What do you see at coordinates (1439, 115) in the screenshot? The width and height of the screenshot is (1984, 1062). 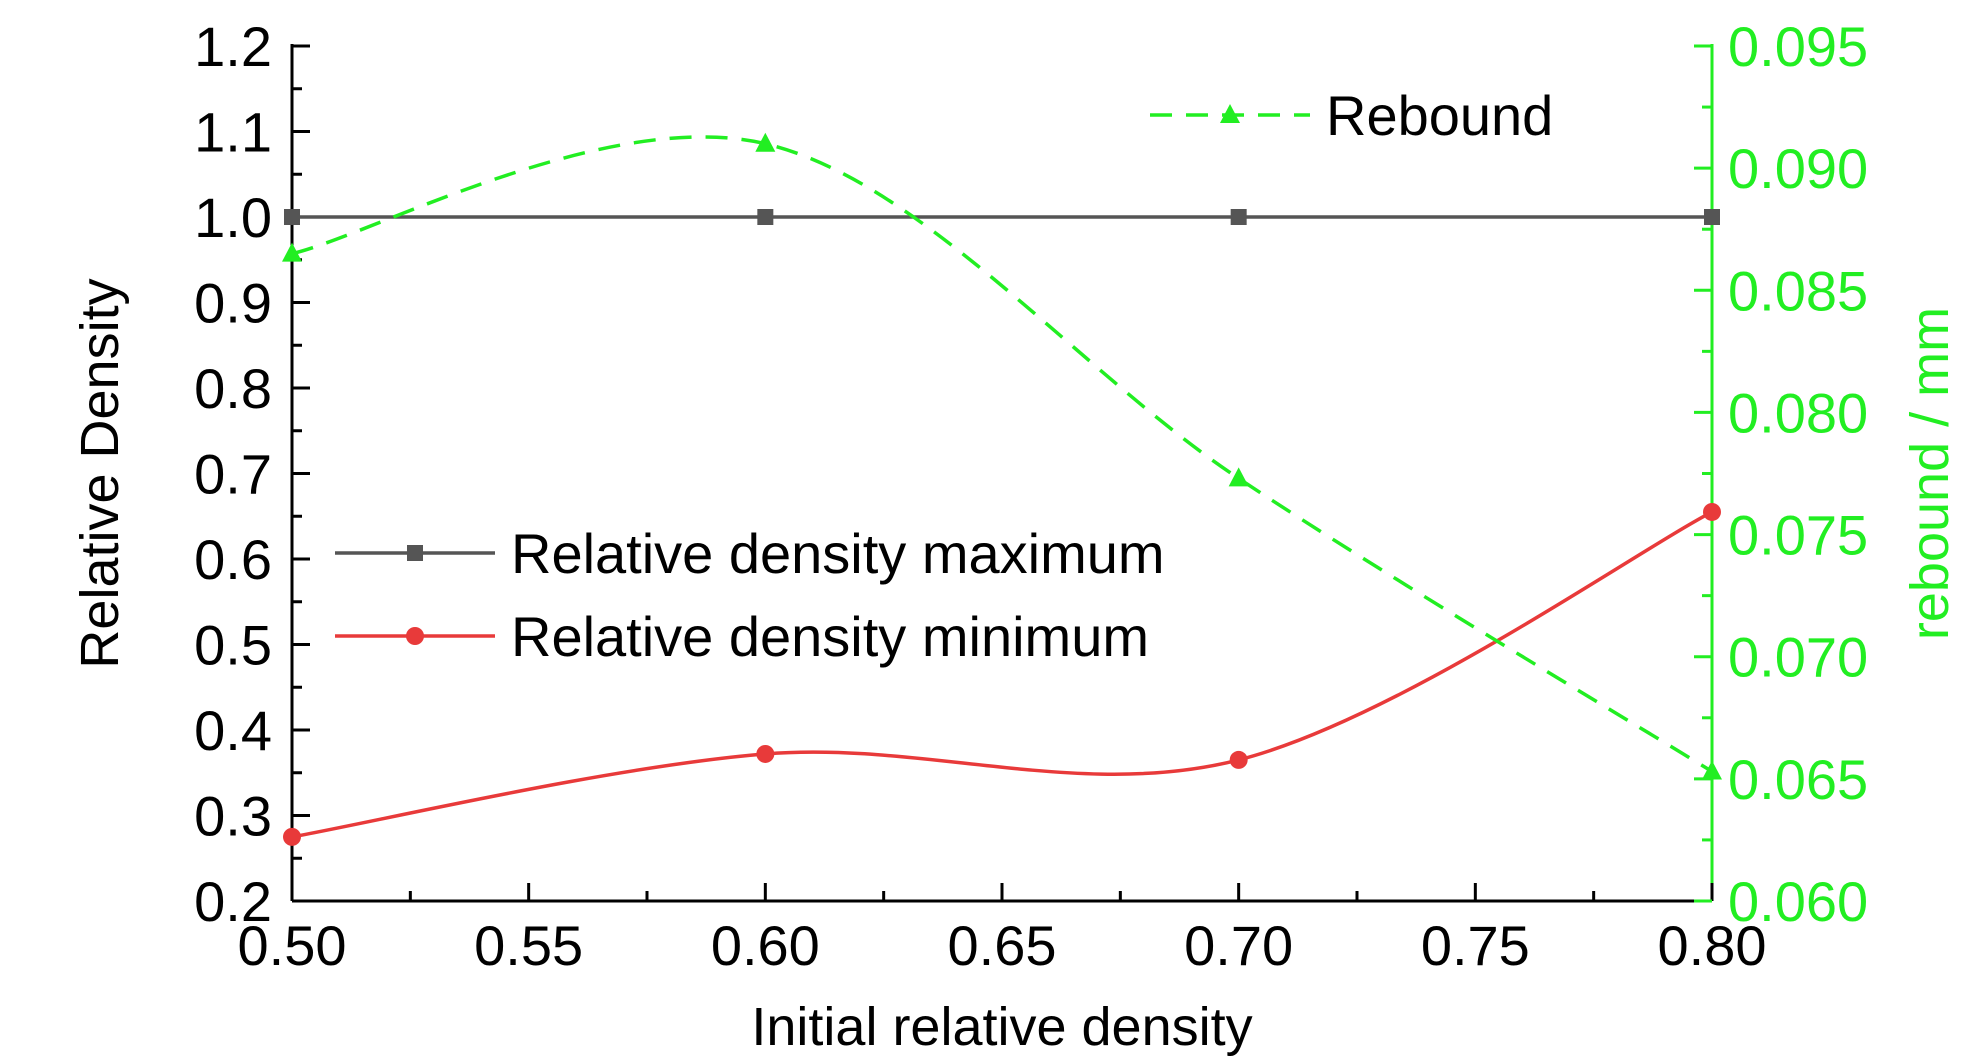 I see `legend-label: Rebound` at bounding box center [1439, 115].